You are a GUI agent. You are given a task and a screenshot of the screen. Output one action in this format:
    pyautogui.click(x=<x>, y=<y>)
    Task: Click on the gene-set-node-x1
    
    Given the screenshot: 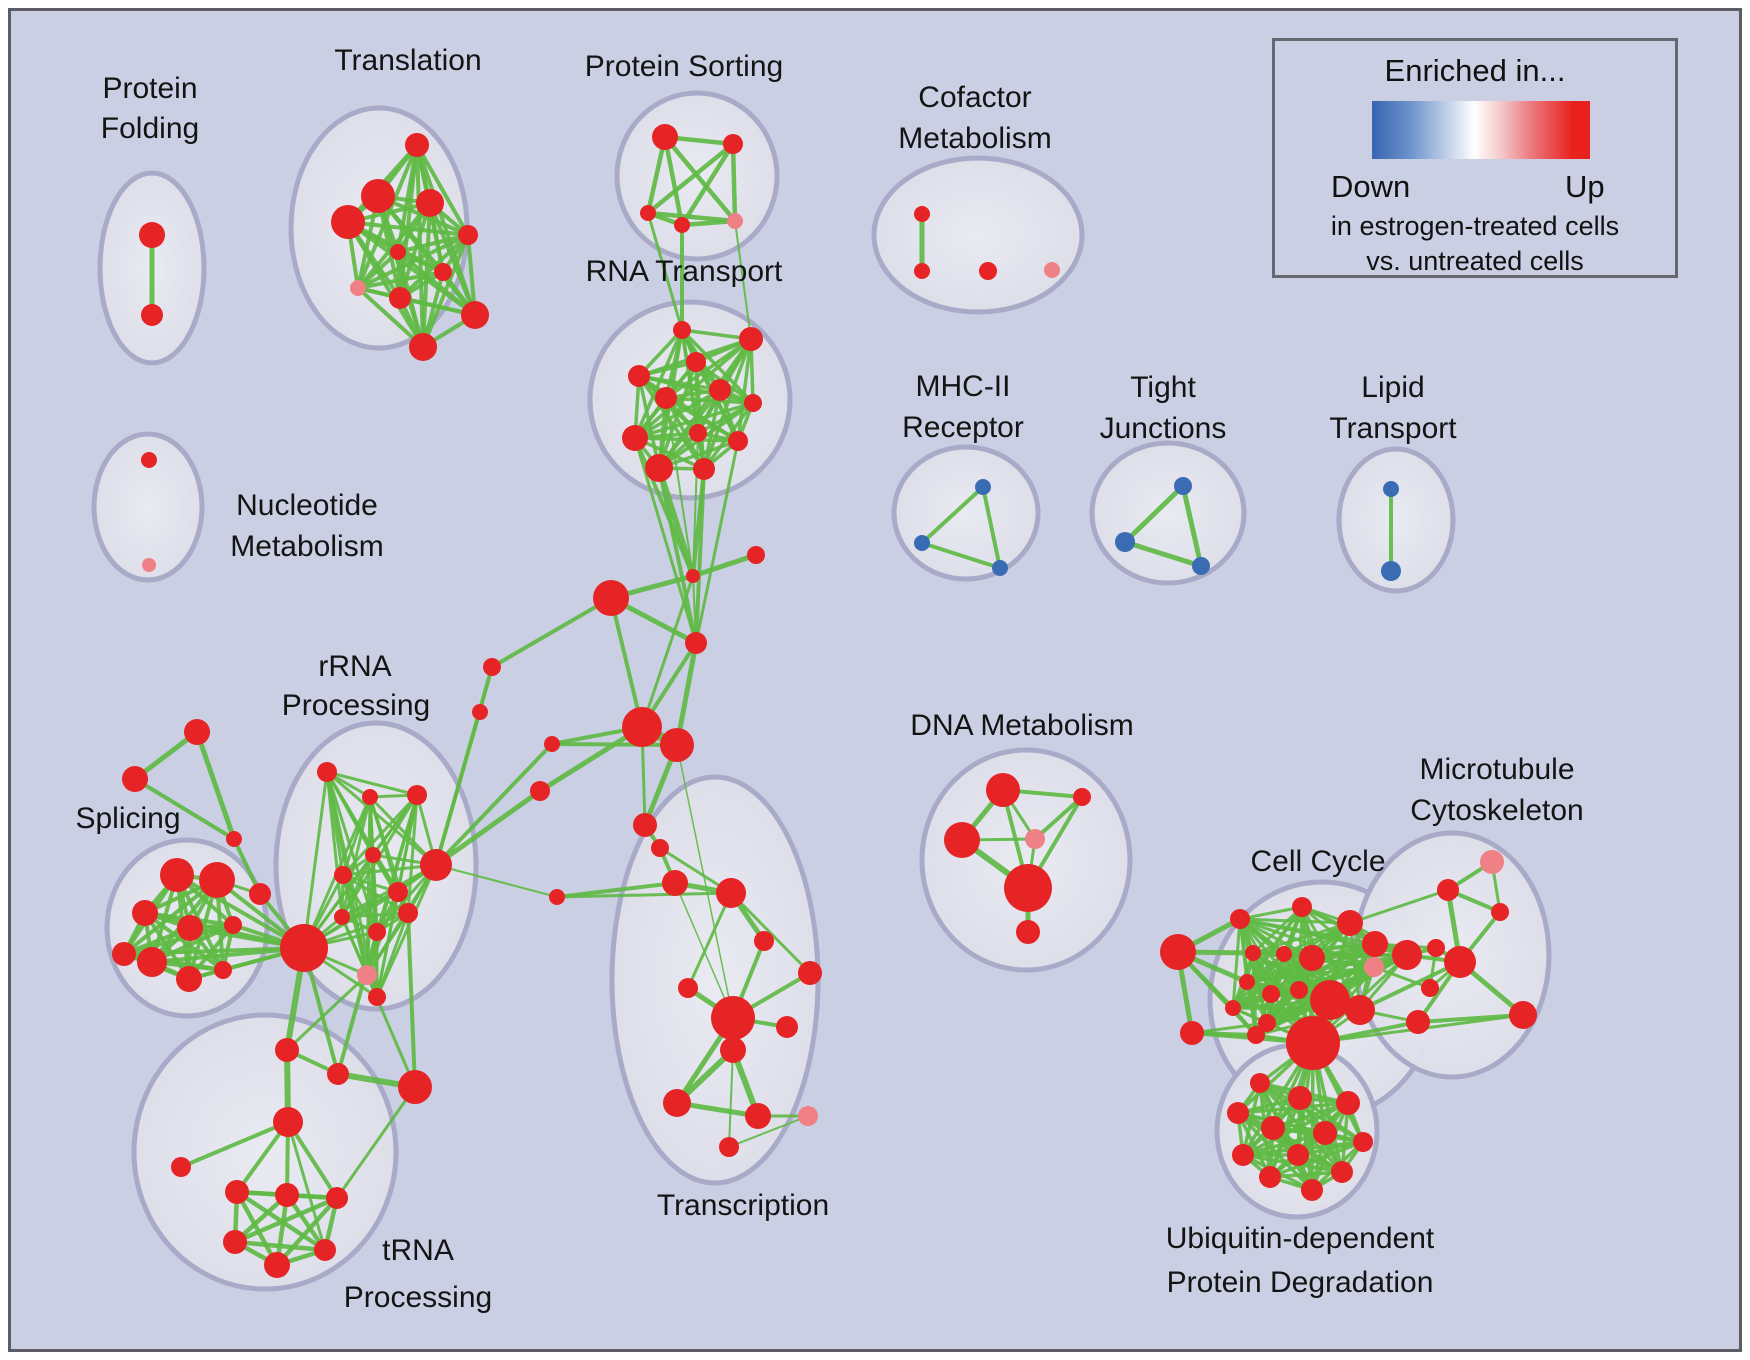 What is the action you would take?
    pyautogui.click(x=645, y=825)
    